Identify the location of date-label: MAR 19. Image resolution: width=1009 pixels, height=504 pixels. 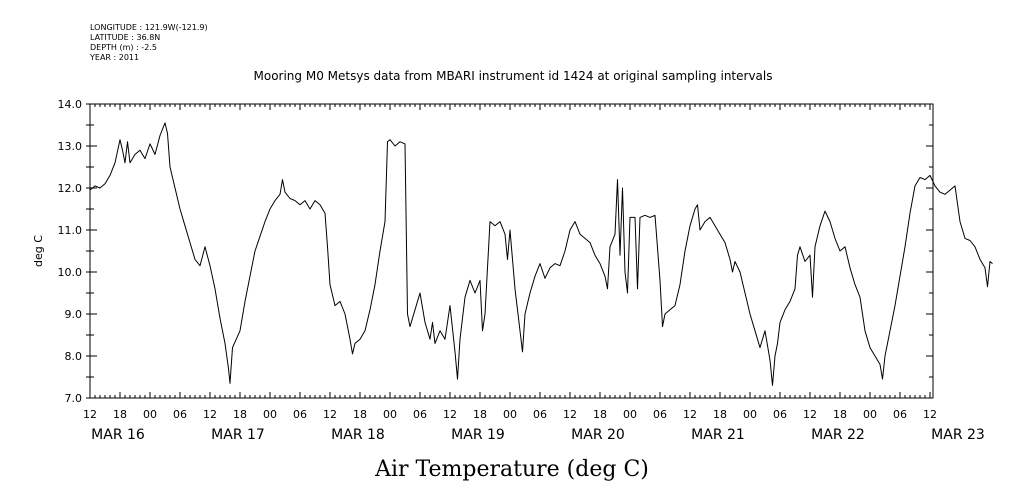
(478, 435).